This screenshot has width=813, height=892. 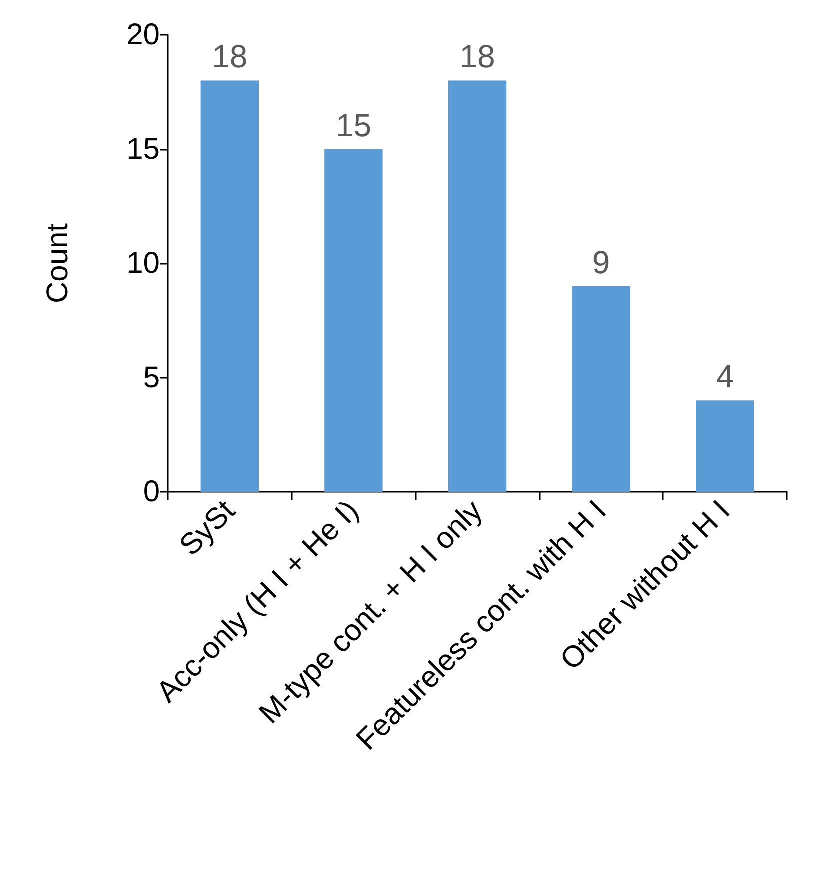 What do you see at coordinates (143, 263) in the screenshot?
I see `y-tick-label: 10` at bounding box center [143, 263].